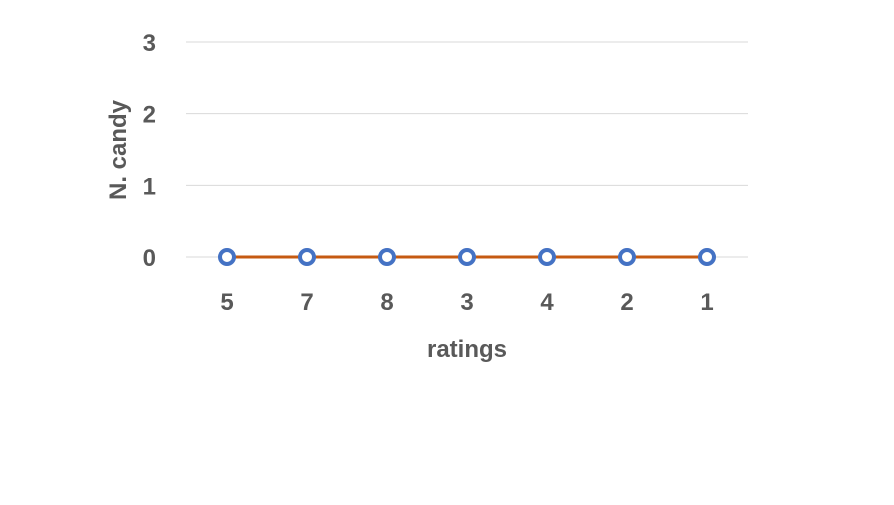 Image resolution: width=894 pixels, height=505 pixels. I want to click on x-tick-label: 8, so click(386, 302).